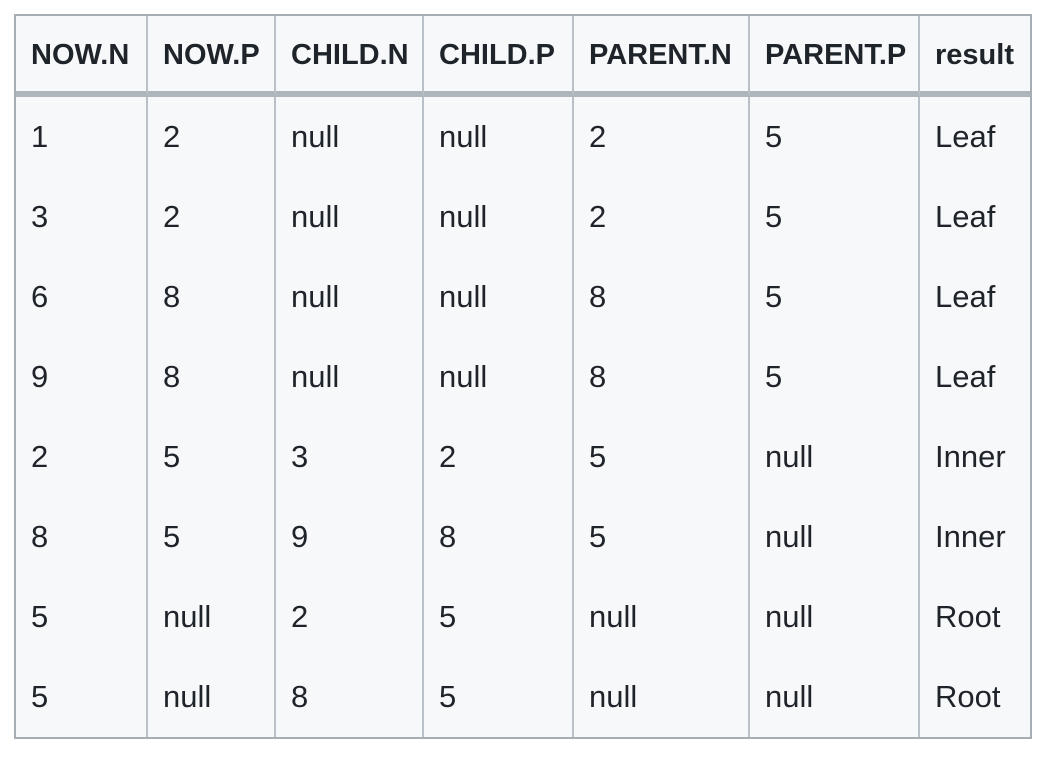  I want to click on table-cell: 6, so click(82, 297).